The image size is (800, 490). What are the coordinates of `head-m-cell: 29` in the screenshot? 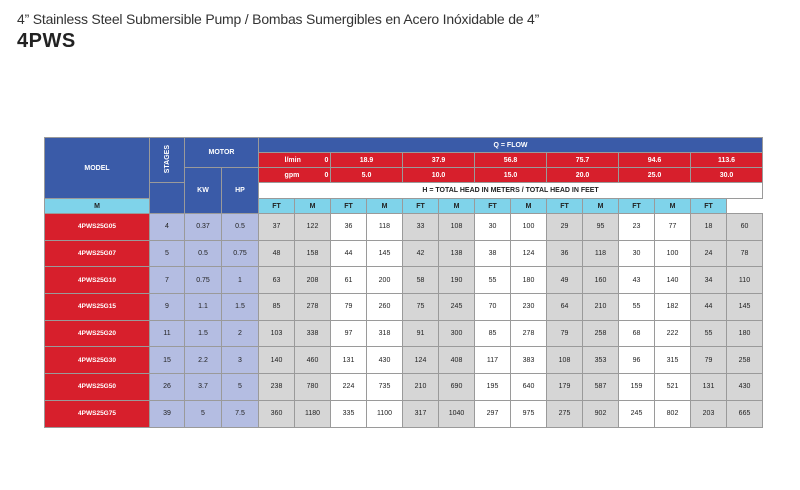 It's located at (564, 227).